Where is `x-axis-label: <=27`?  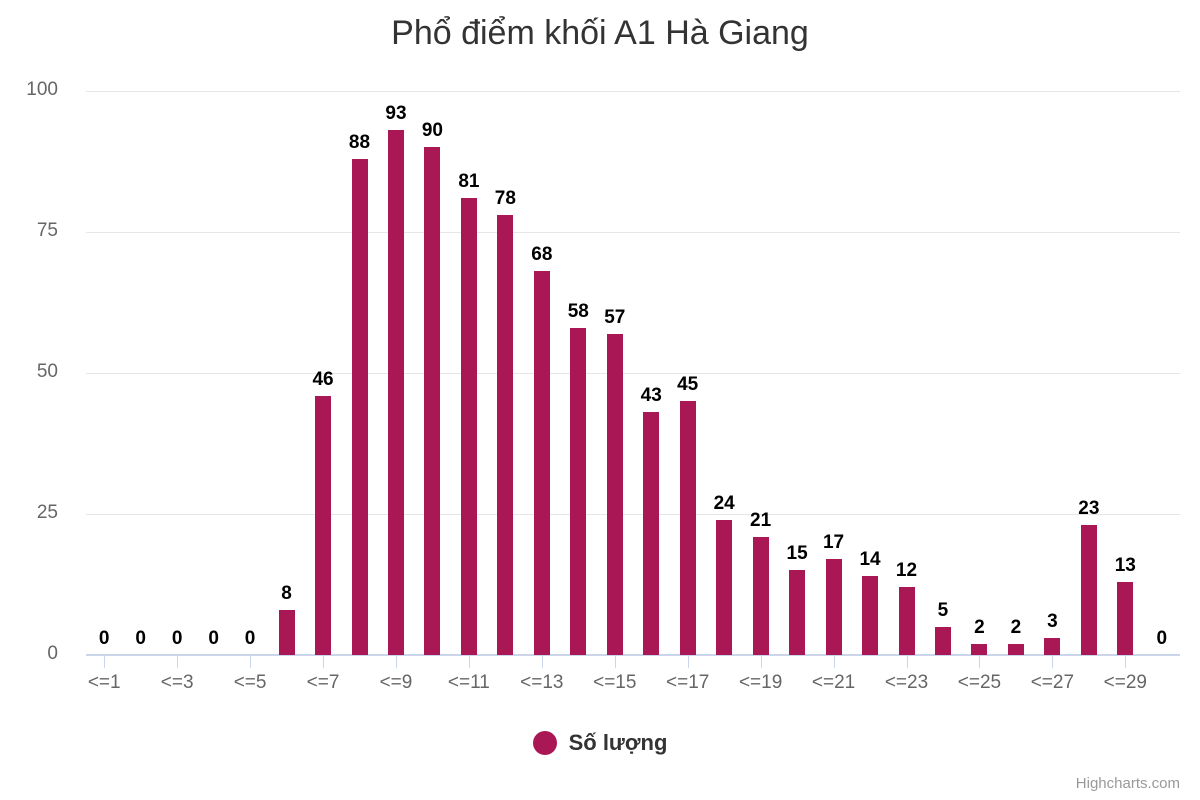 x-axis-label: <=27 is located at coordinates (1052, 682).